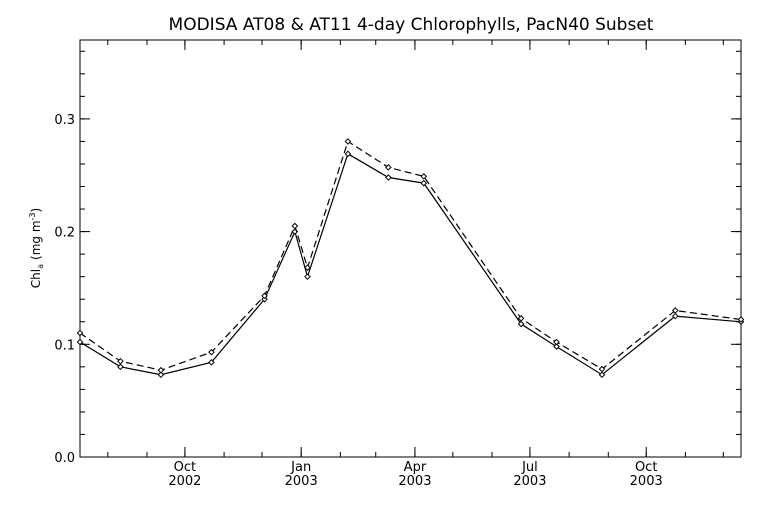  Describe the element at coordinates (36, 210) in the screenshot. I see `y-axis-label-unit-close: )` at that location.